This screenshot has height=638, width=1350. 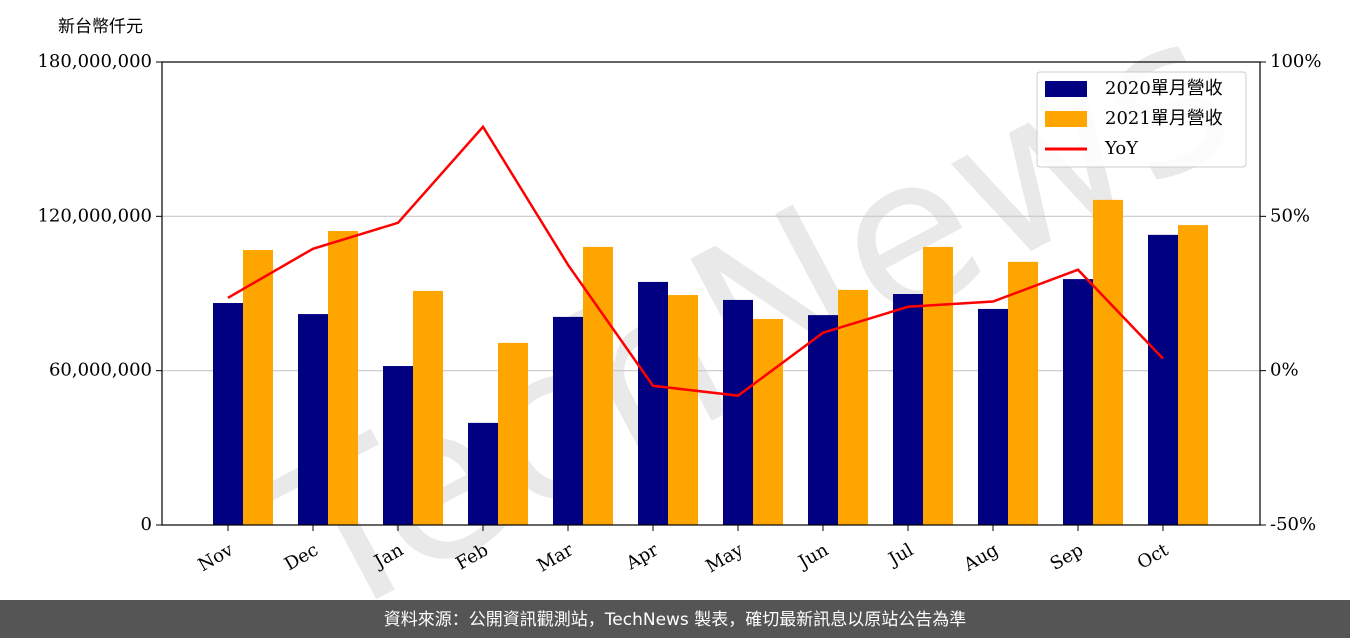 What do you see at coordinates (100, 27) in the screenshot?
I see `y-axis-label: 新台幣仟元` at bounding box center [100, 27].